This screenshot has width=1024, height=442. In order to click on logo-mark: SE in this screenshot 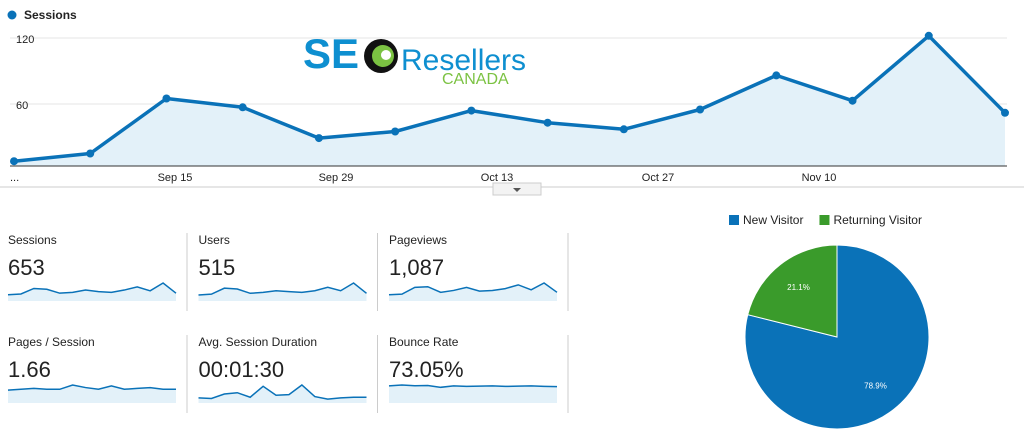, I will do `click(331, 53)`.